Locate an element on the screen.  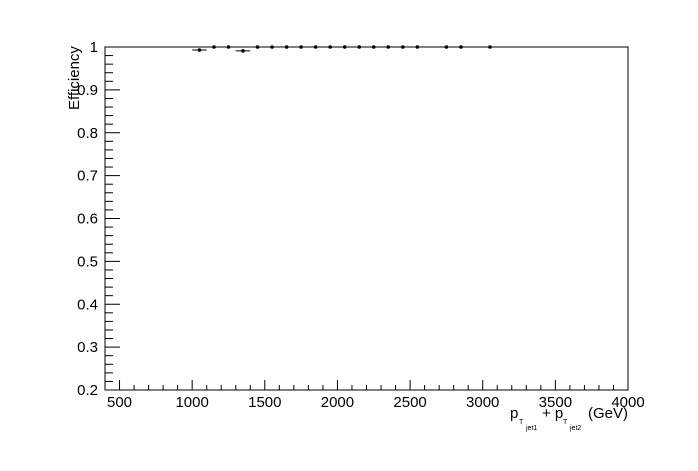
x-axis-title-t1: T is located at coordinates (521, 422).